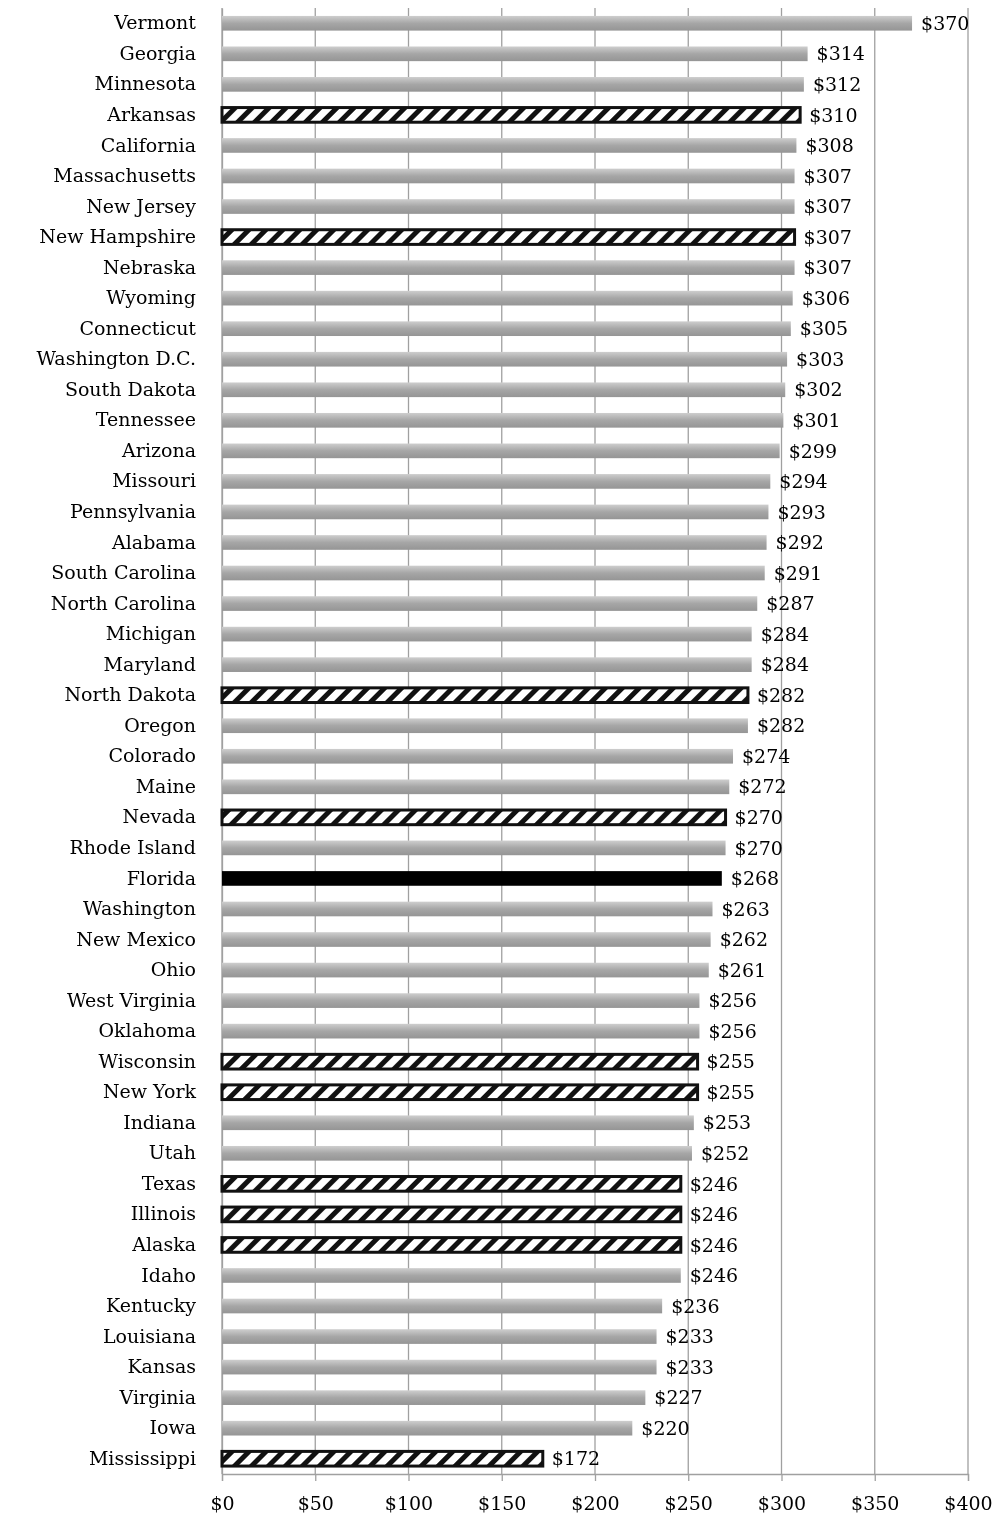 Image resolution: width=1000 pixels, height=1538 pixels. I want to click on y-tick-label: Connecticut, so click(138, 327).